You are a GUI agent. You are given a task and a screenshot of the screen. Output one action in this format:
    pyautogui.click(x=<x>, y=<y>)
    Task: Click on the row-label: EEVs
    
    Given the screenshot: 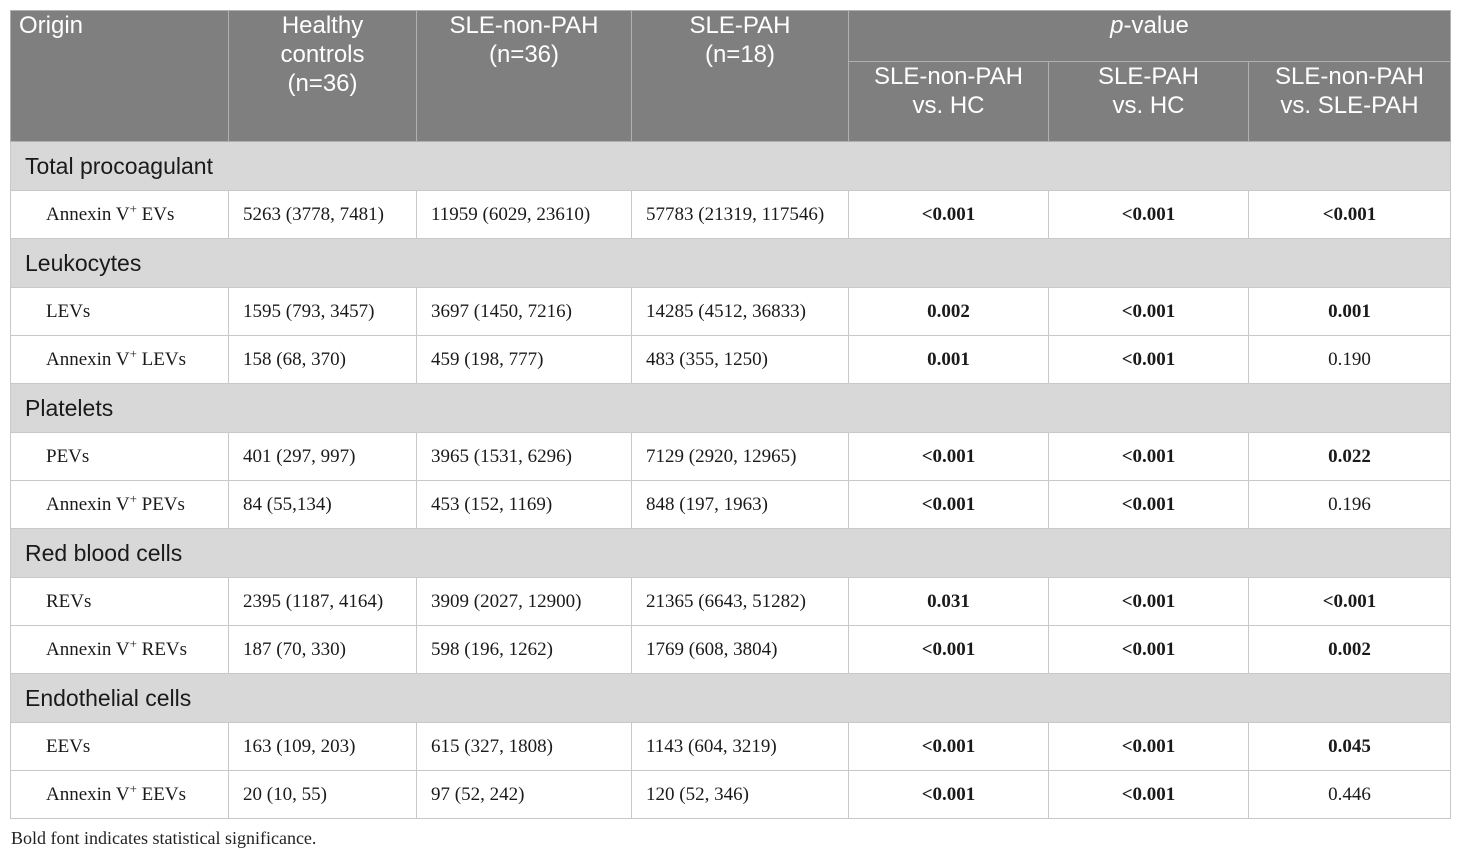 What is the action you would take?
    pyautogui.click(x=119, y=746)
    